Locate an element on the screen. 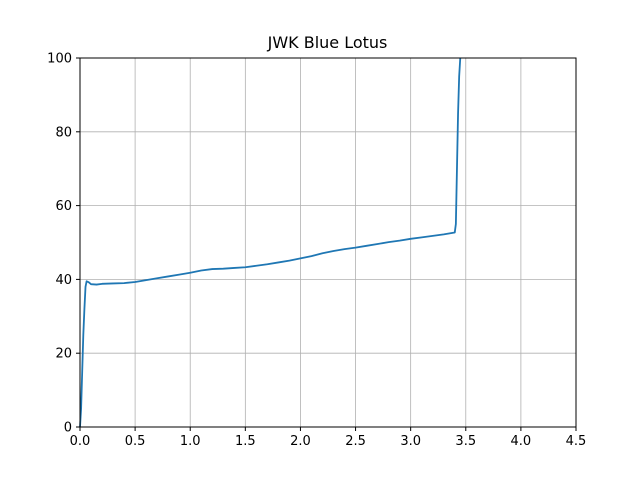 Image resolution: width=640 pixels, height=480 pixels. x-tick-label: 2.0 is located at coordinates (300, 441).